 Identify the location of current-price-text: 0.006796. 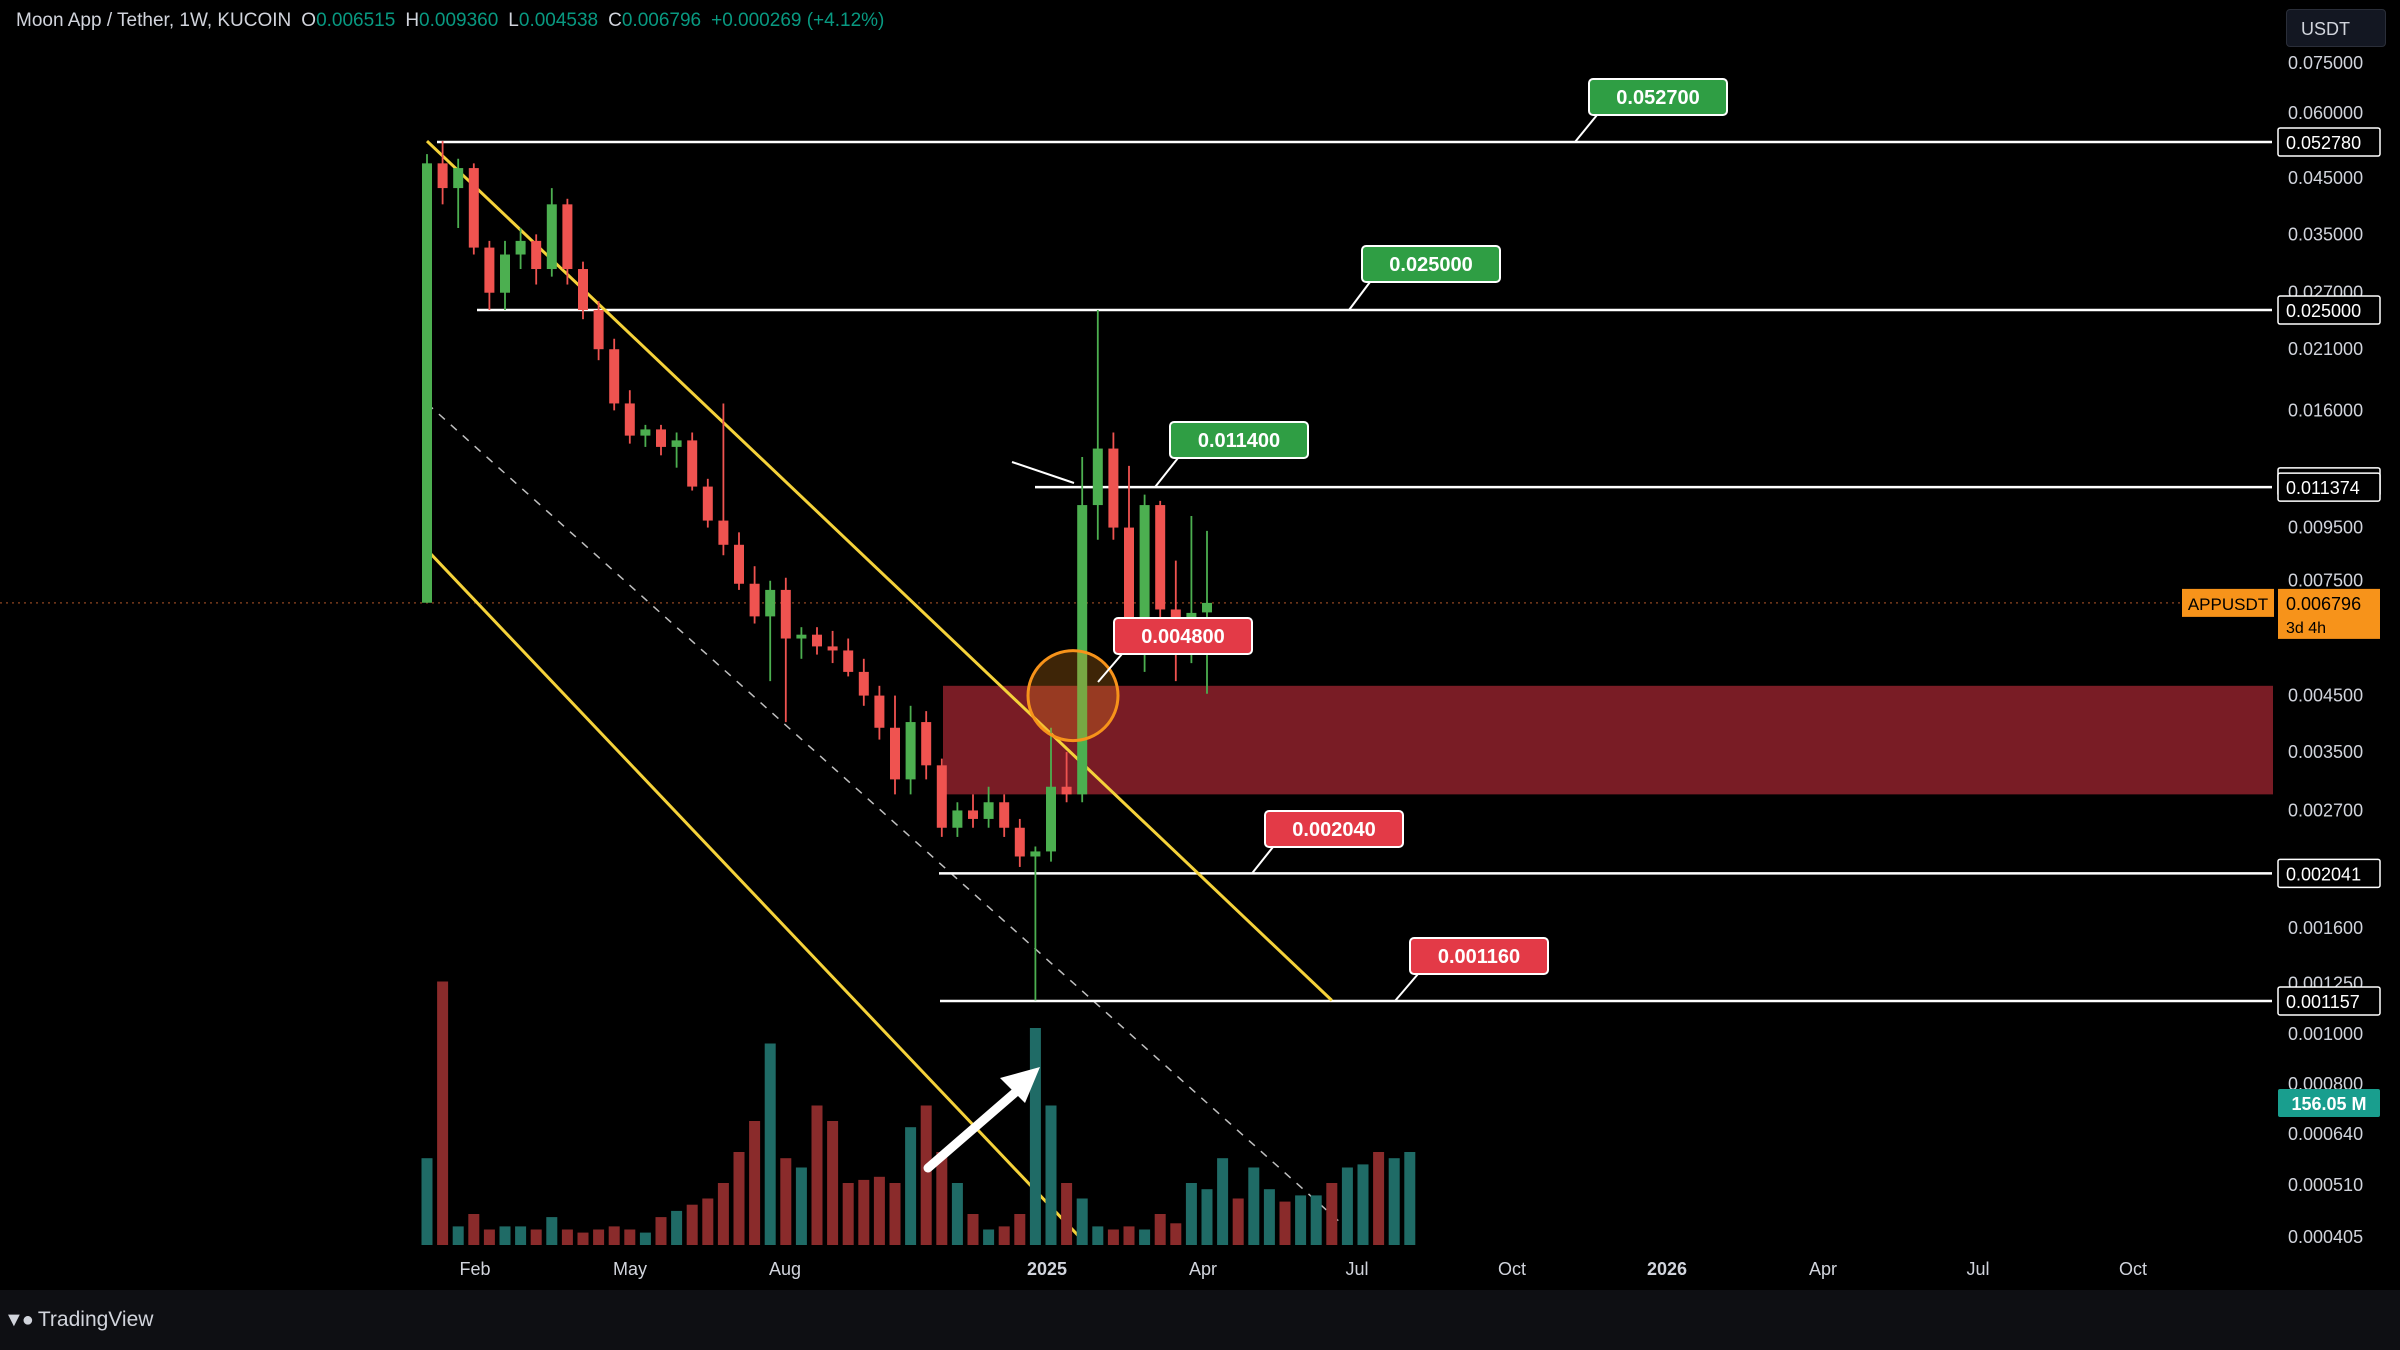
(2323, 604).